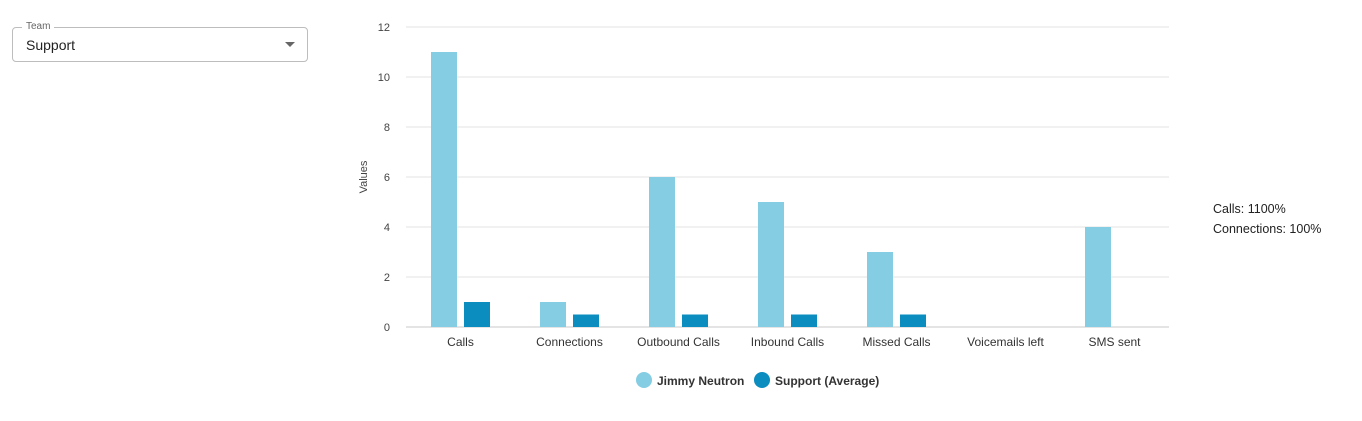 The width and height of the screenshot is (1362, 421). What do you see at coordinates (569, 342) in the screenshot?
I see `x-tick-label: Connections` at bounding box center [569, 342].